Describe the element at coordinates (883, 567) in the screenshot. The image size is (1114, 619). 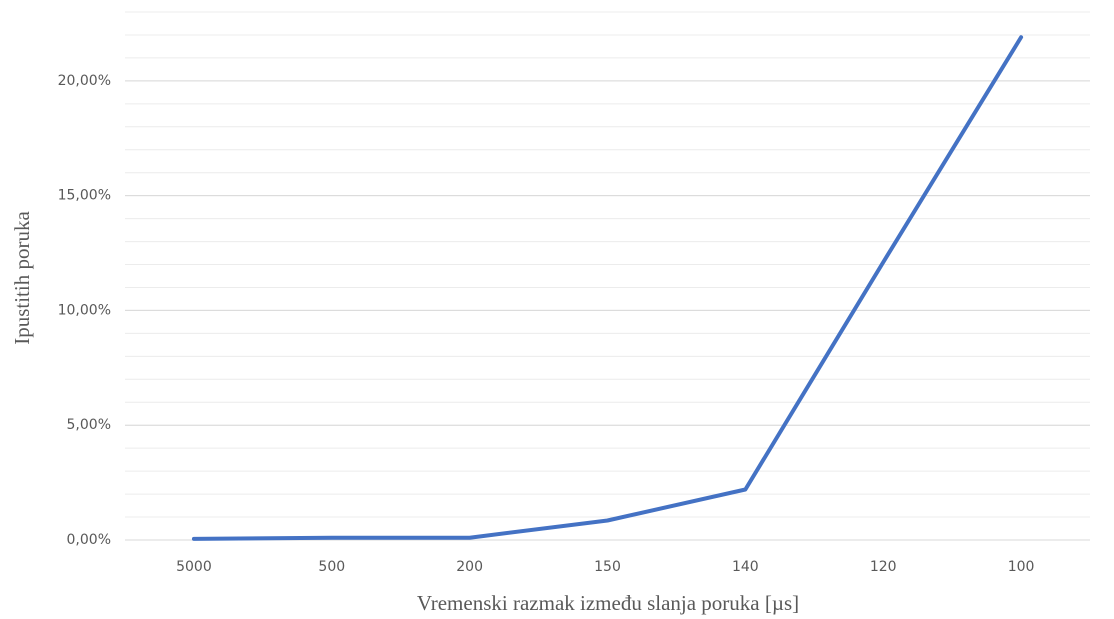
I see `x-tick-label: 120` at that location.